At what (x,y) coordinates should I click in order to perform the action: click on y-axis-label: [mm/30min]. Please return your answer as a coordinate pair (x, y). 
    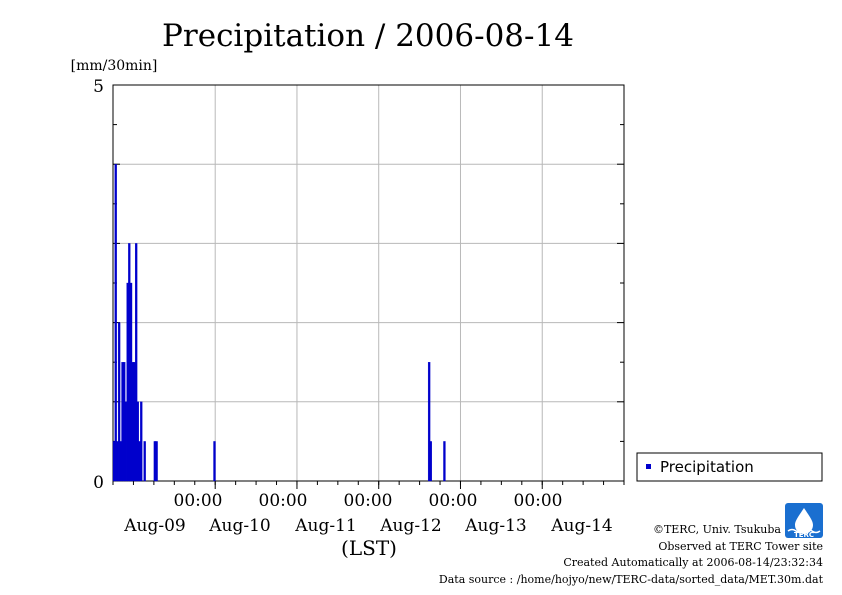
    Looking at the image, I should click on (114, 66).